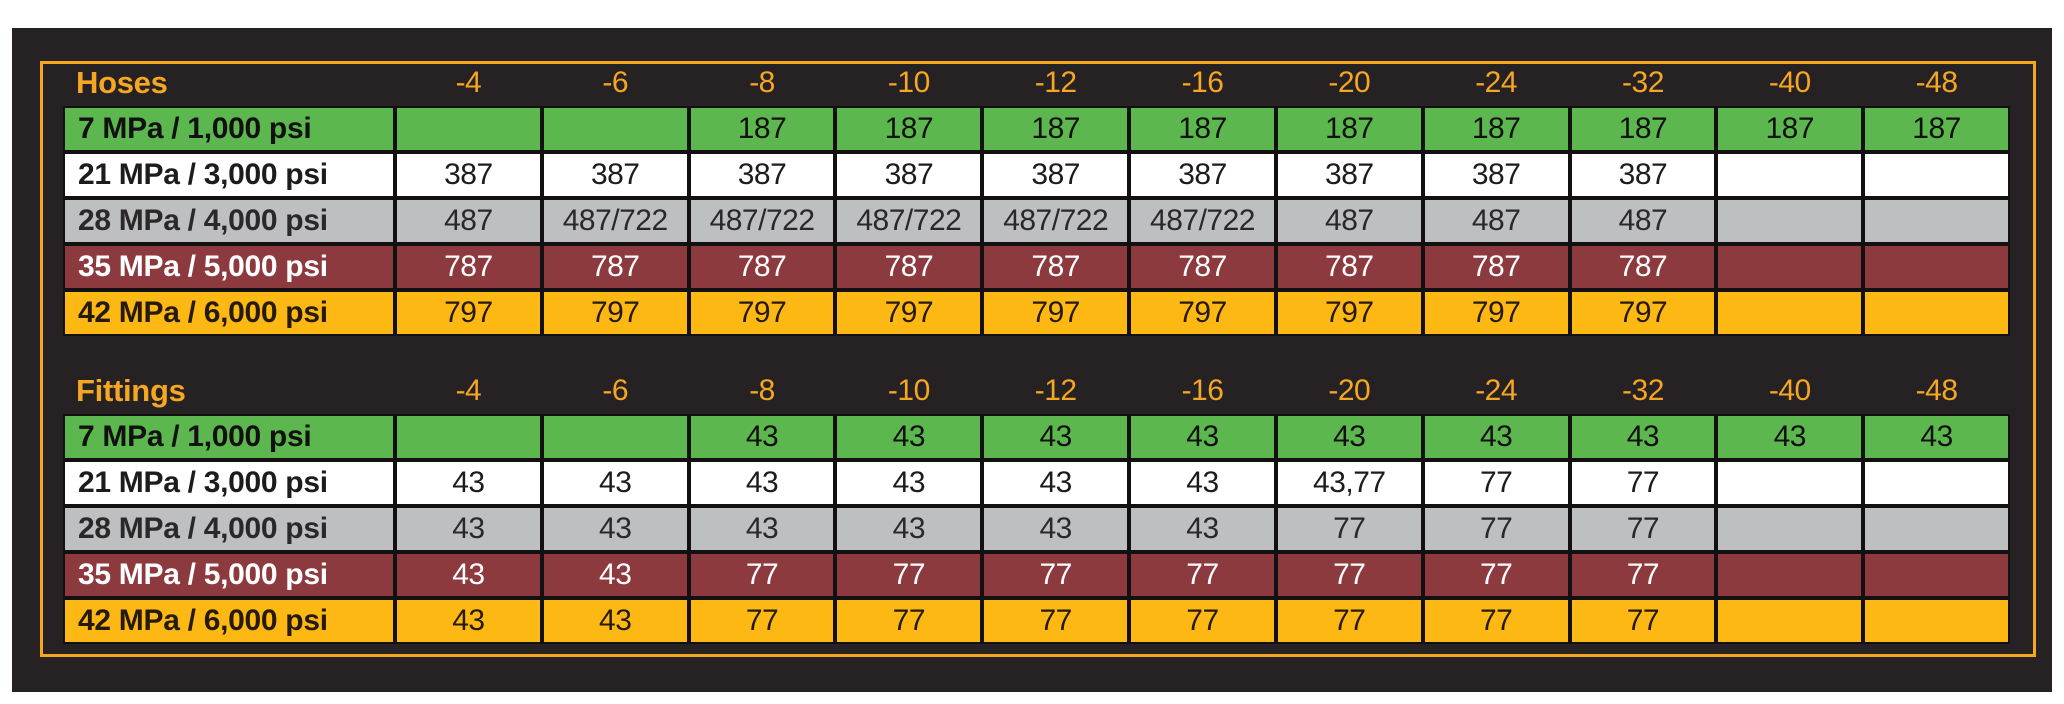 This screenshot has height=704, width=2064. I want to click on value-cell: 487/722, so click(1056, 221).